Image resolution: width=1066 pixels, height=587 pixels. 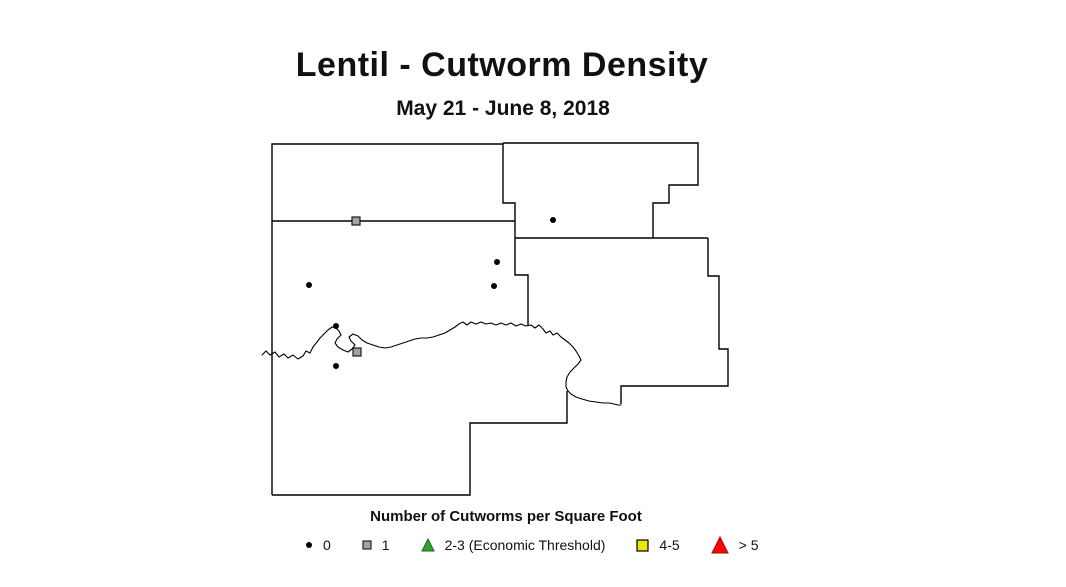 I want to click on legend-dot-icon, so click(x=309, y=545).